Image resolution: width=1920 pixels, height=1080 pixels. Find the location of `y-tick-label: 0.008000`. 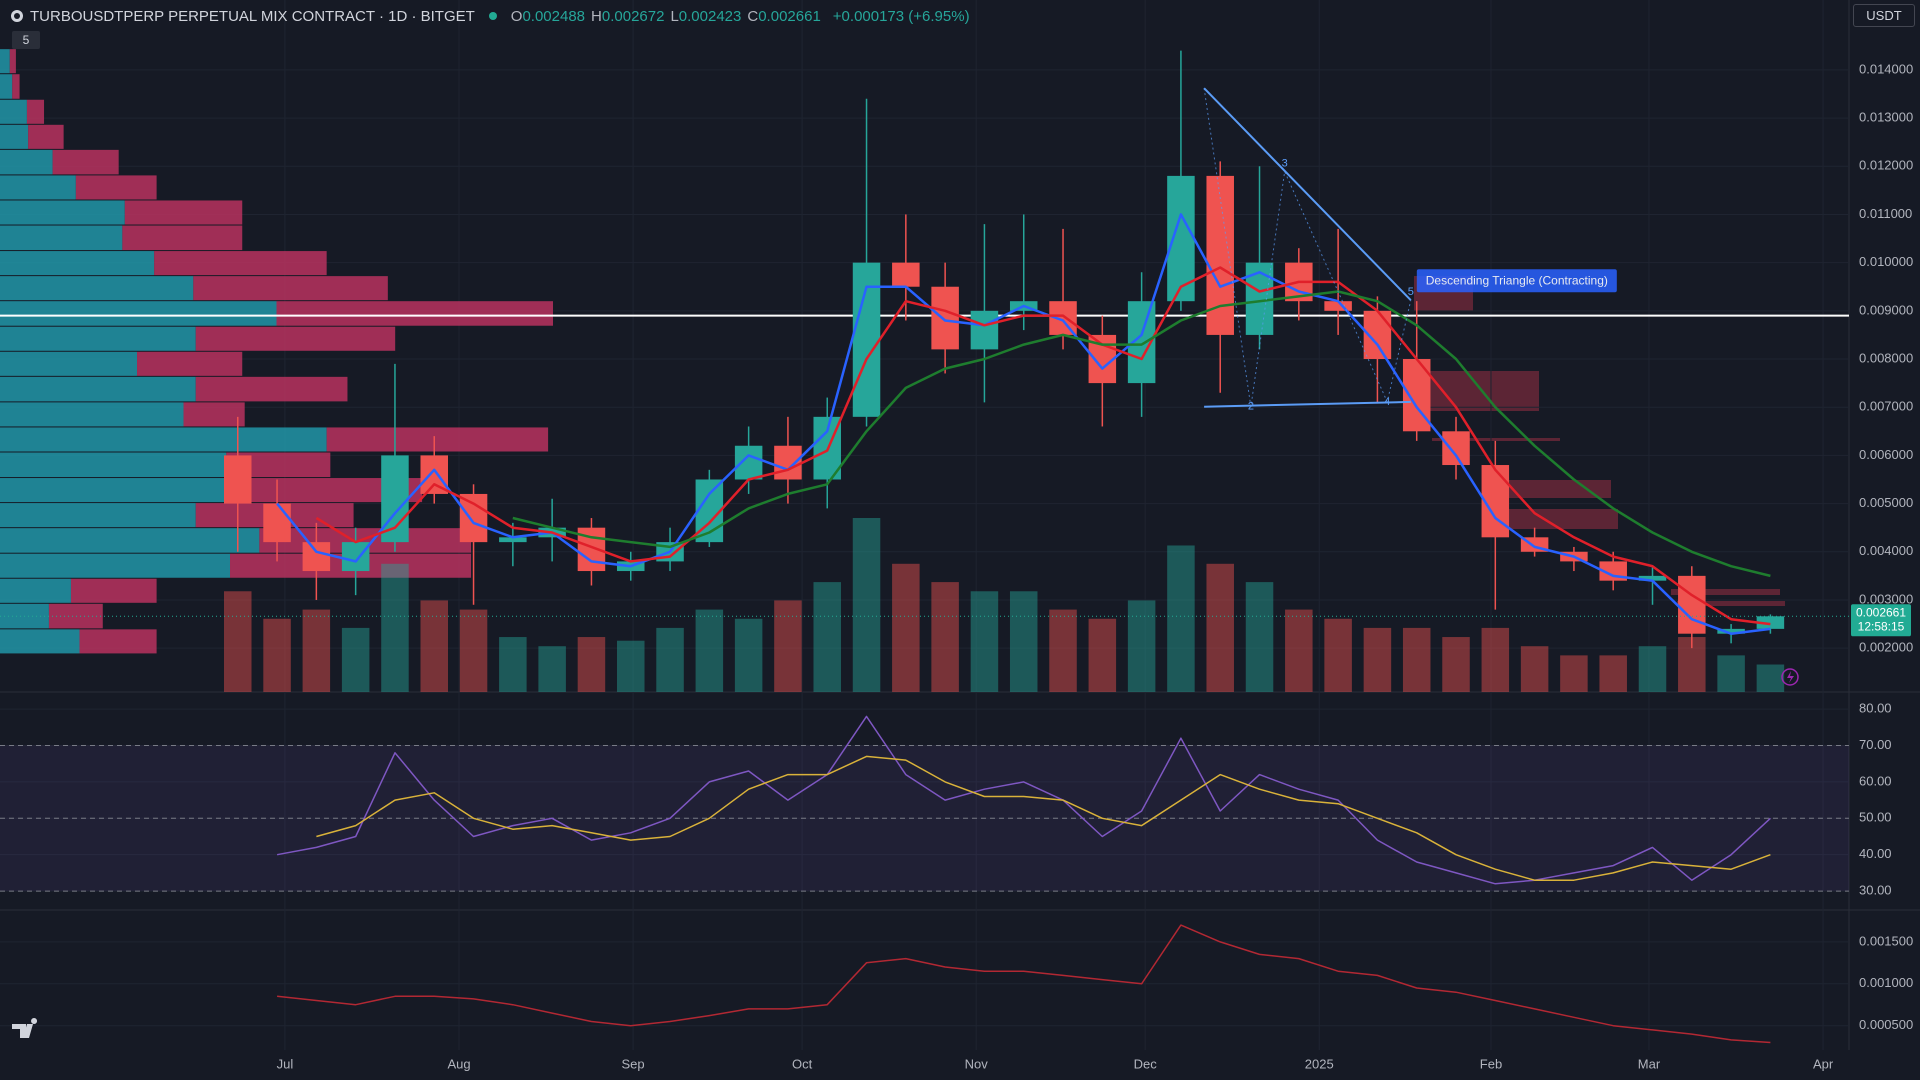

y-tick-label: 0.008000 is located at coordinates (1886, 357).